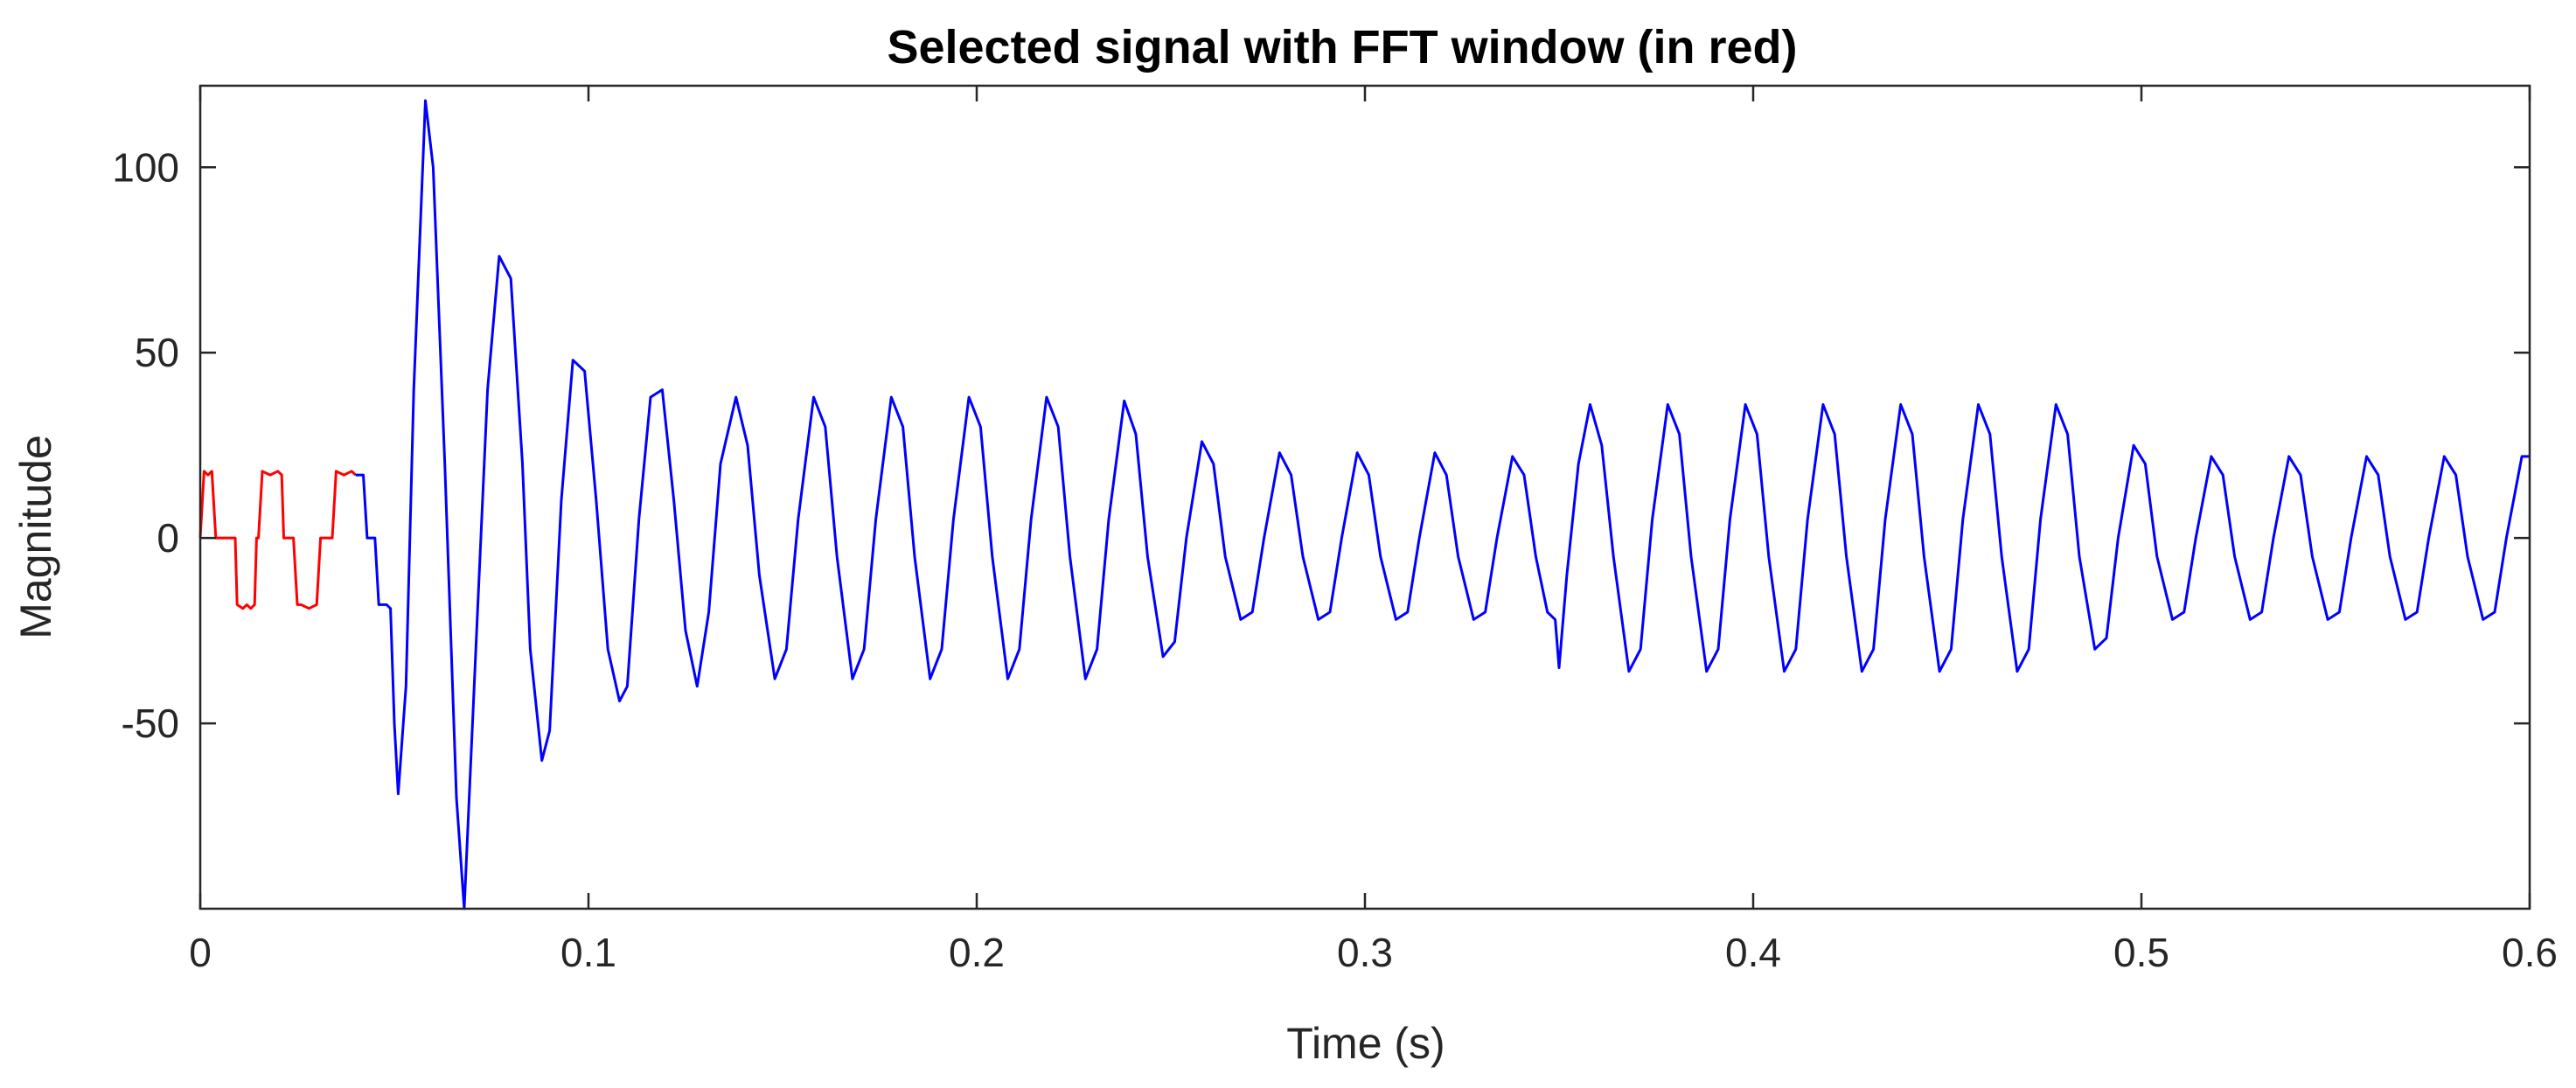 The width and height of the screenshot is (2576, 1088). Describe the element at coordinates (977, 952) in the screenshot. I see `x-tick-label: 0.2` at that location.